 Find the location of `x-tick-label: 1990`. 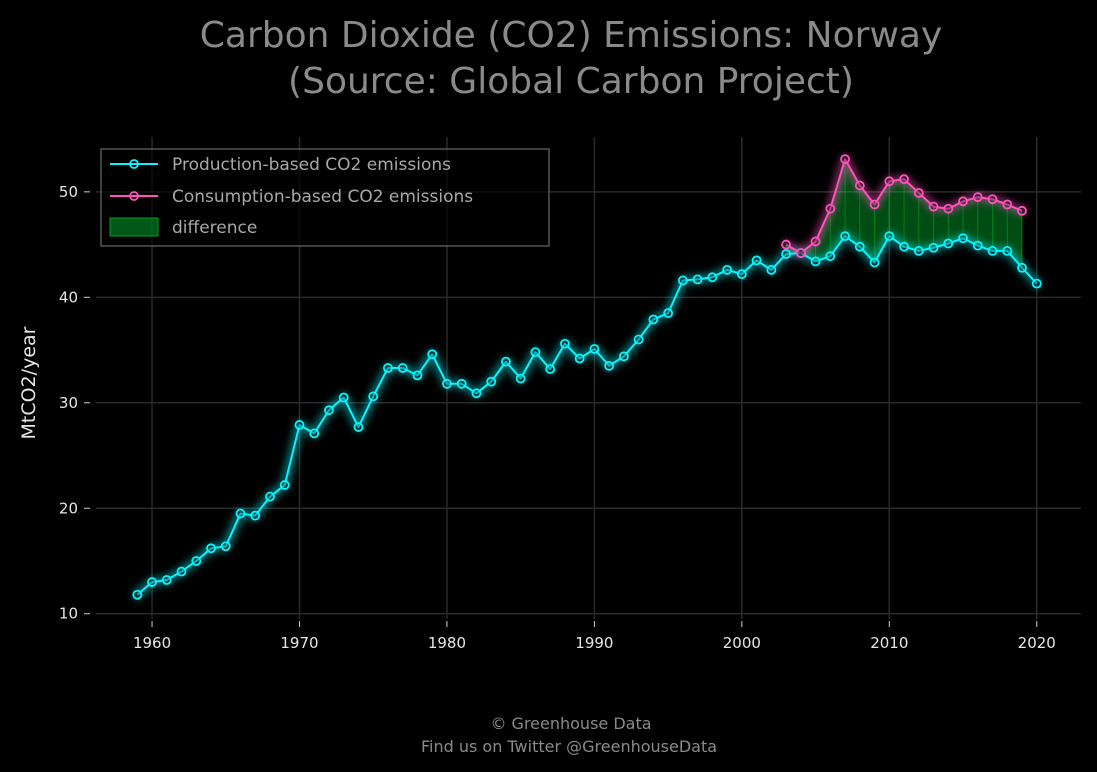

x-tick-label: 1990 is located at coordinates (594, 643).